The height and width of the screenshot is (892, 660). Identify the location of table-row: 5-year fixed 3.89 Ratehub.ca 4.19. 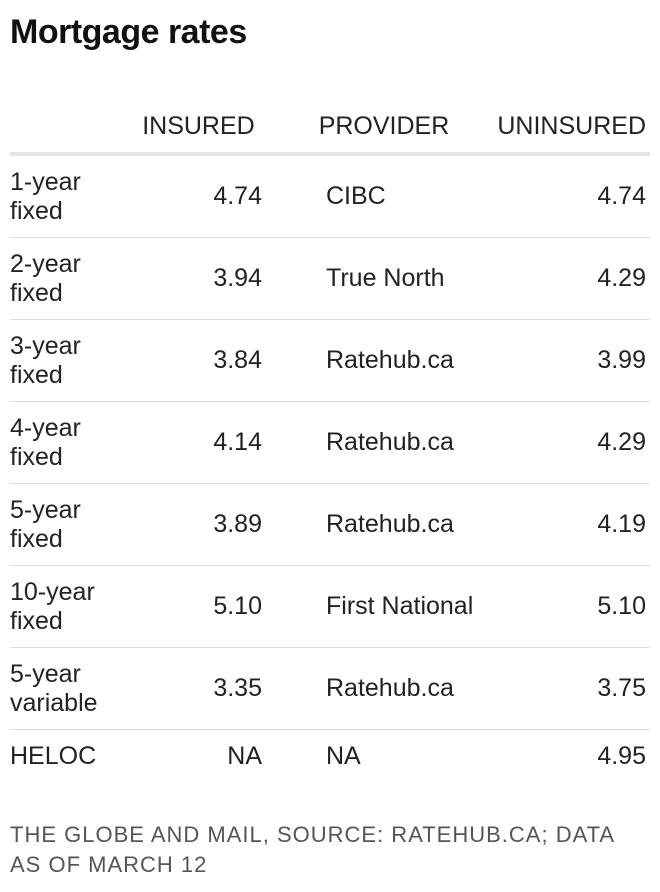
(330, 525).